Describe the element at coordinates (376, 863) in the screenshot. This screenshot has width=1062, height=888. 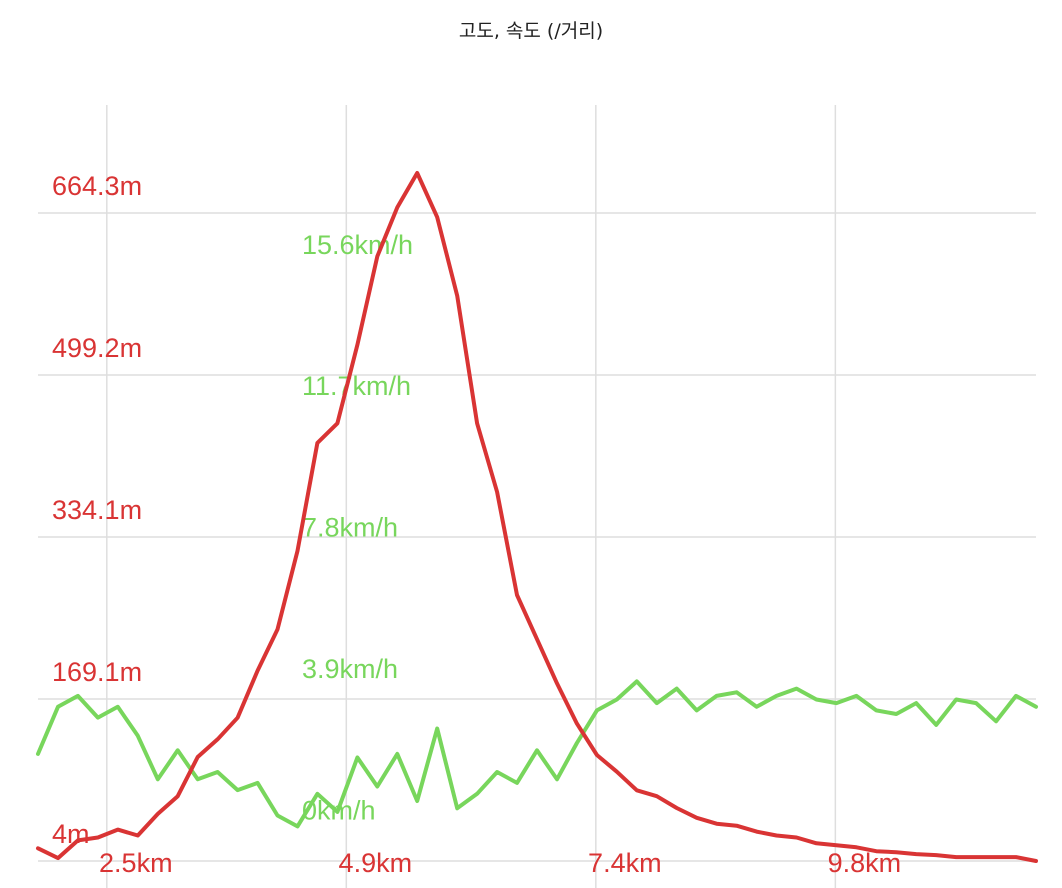
I see `x-tick-label: 4.9km` at that location.